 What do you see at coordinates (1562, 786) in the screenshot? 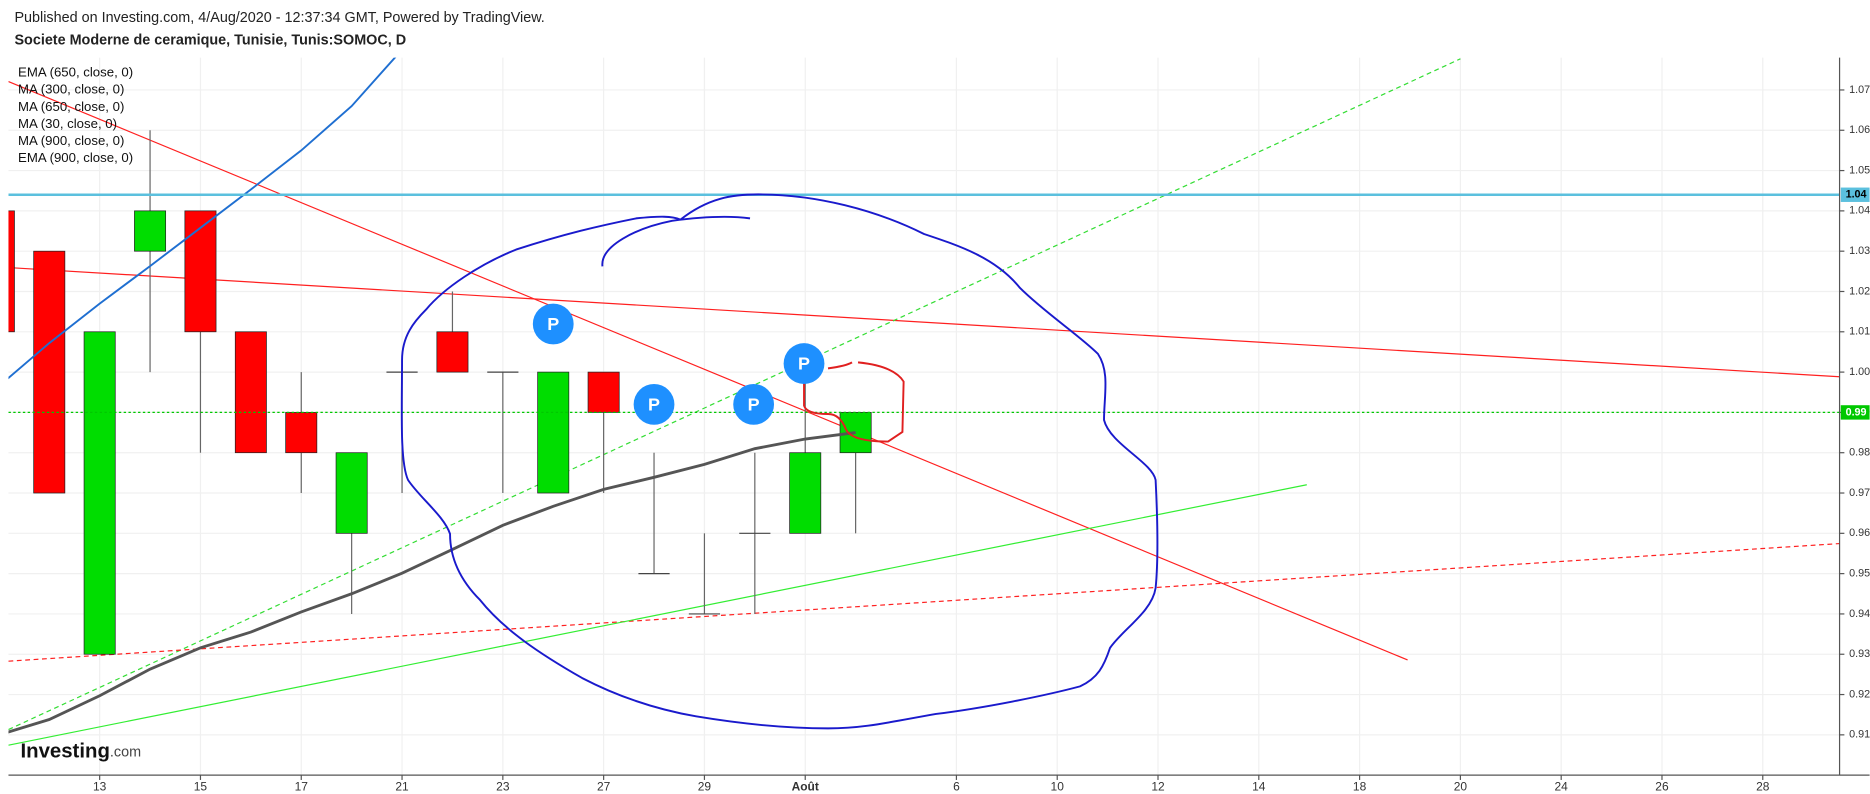
I see `x-tick-label: 24` at bounding box center [1562, 786].